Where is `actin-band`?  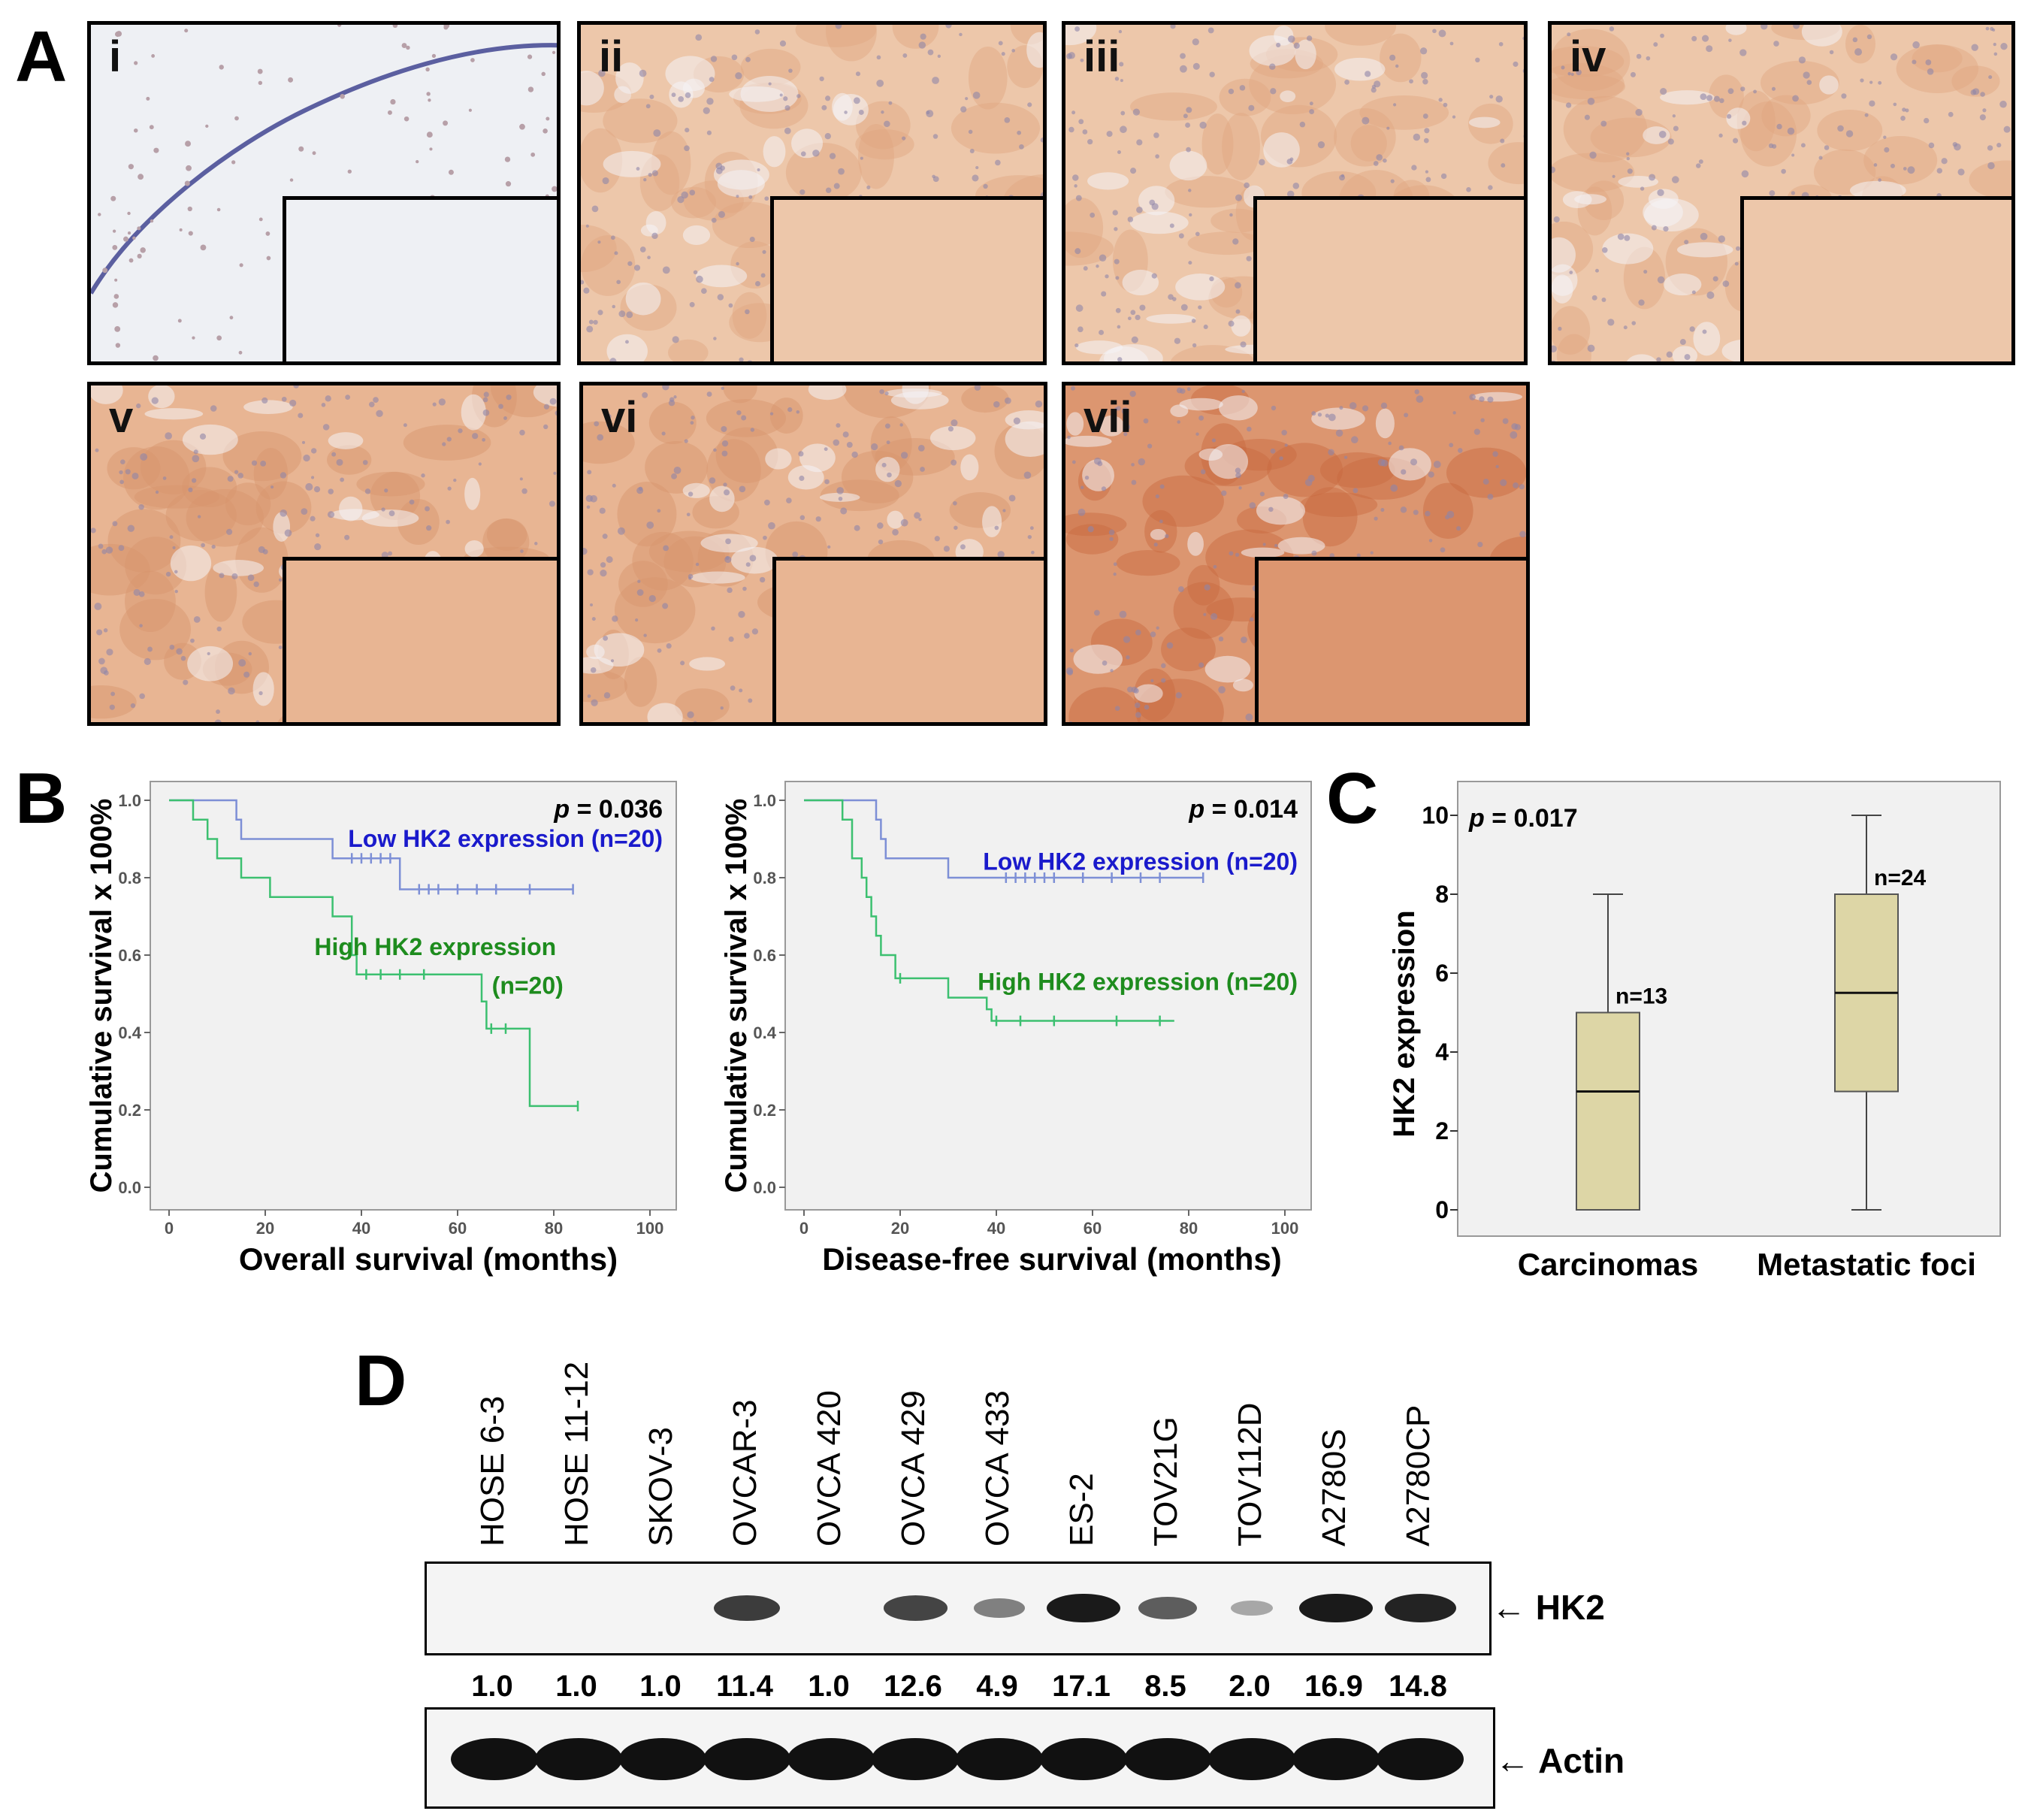
actin-band is located at coordinates (494, 1759).